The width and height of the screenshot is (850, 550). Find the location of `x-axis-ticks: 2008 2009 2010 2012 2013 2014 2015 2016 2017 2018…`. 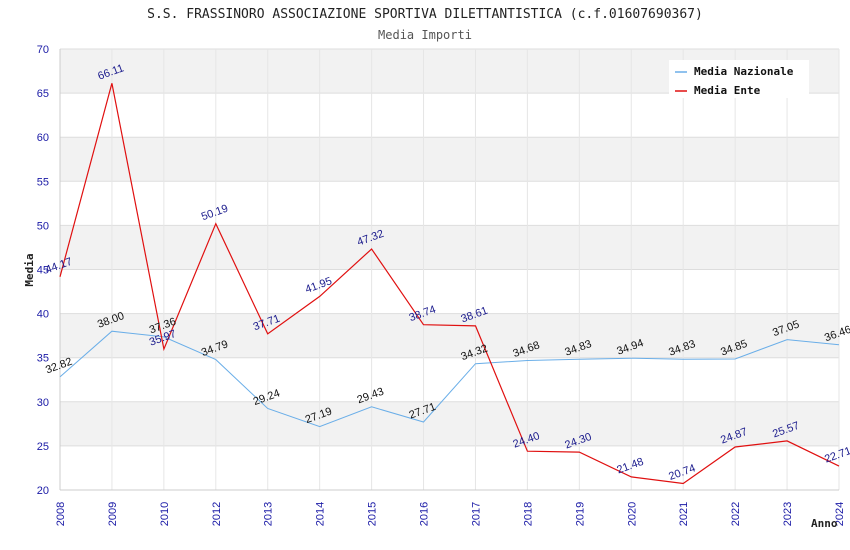

x-axis-ticks: 2008 2009 2010 2012 2013 2014 2015 2016 2017 2018… is located at coordinates (450, 514).